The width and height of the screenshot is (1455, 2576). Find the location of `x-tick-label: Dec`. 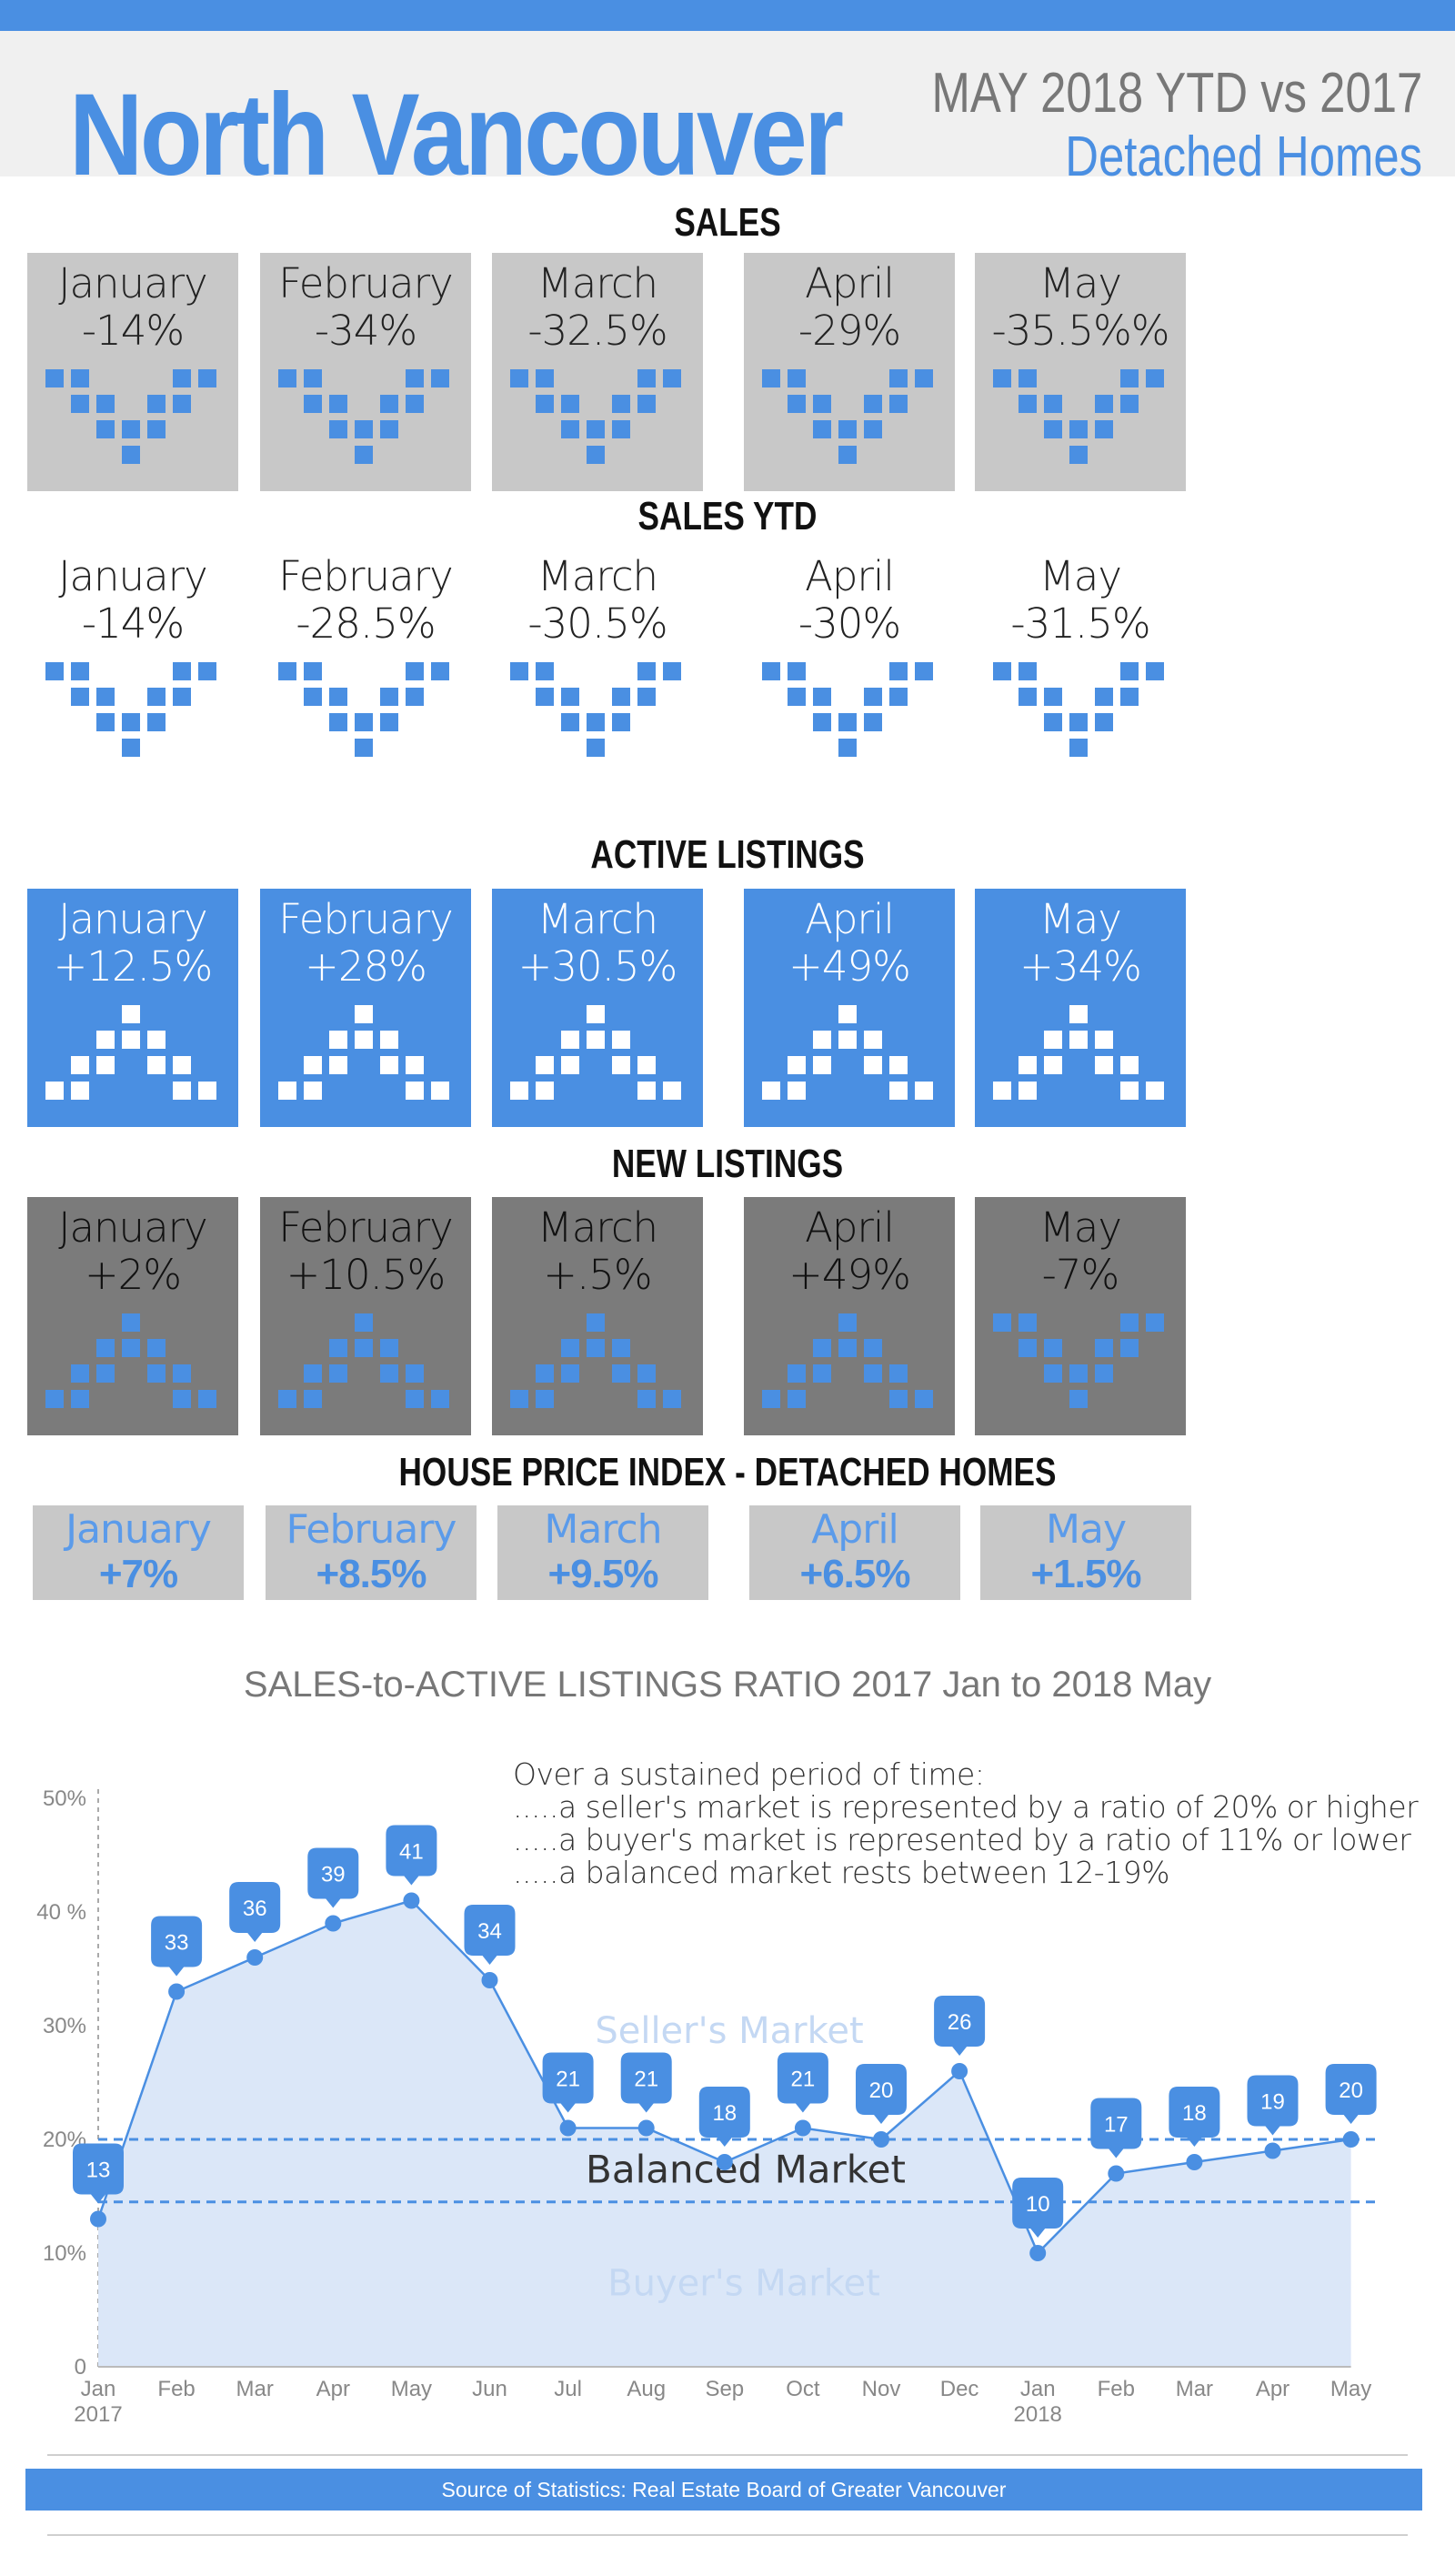

x-tick-label: Dec is located at coordinates (959, 2389).